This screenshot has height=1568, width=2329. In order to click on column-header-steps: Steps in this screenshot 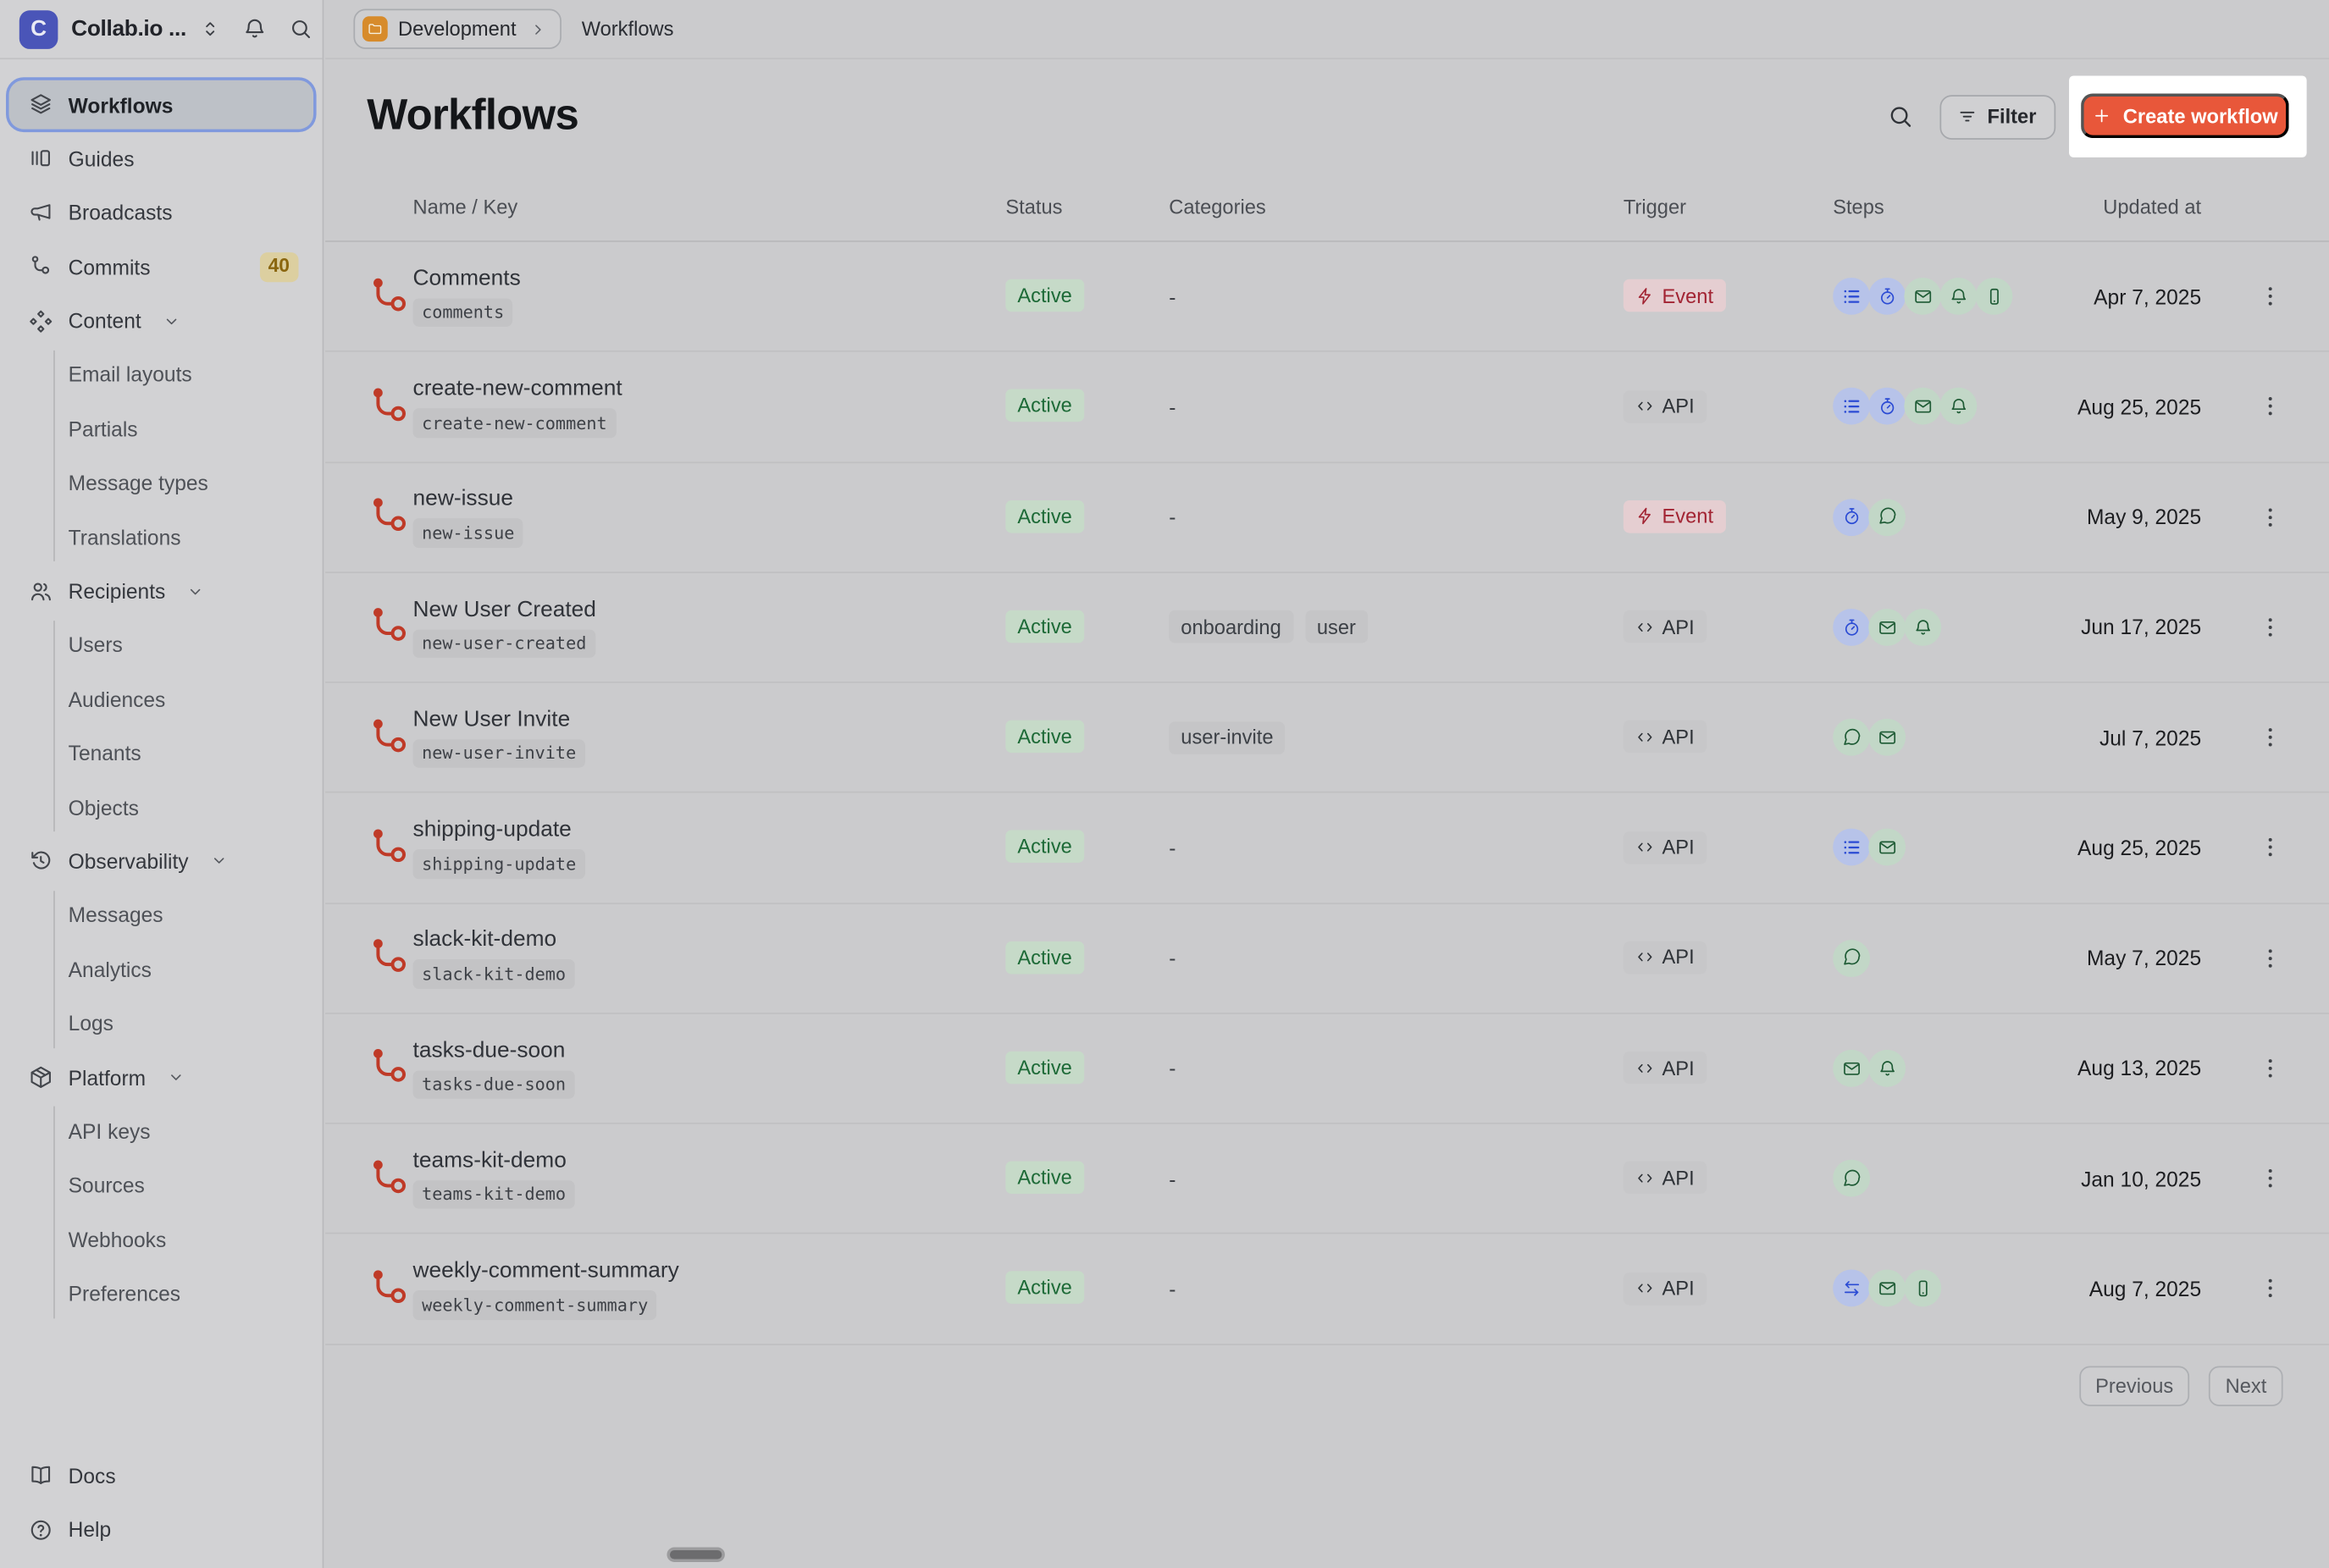, I will do `click(1858, 207)`.